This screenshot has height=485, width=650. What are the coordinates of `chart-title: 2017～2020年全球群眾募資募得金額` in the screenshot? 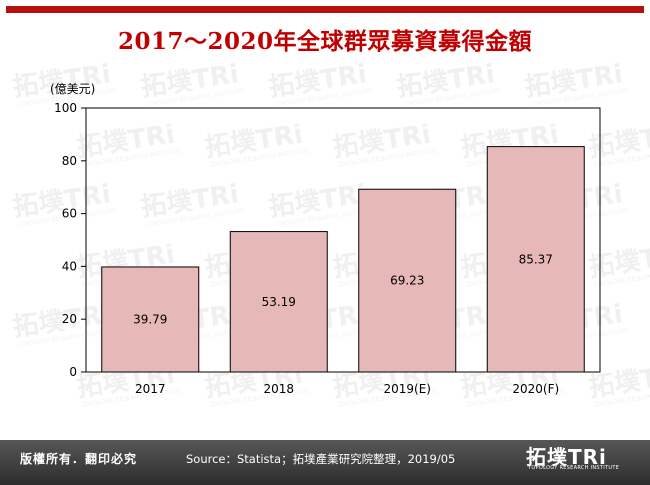 It's located at (325, 41).